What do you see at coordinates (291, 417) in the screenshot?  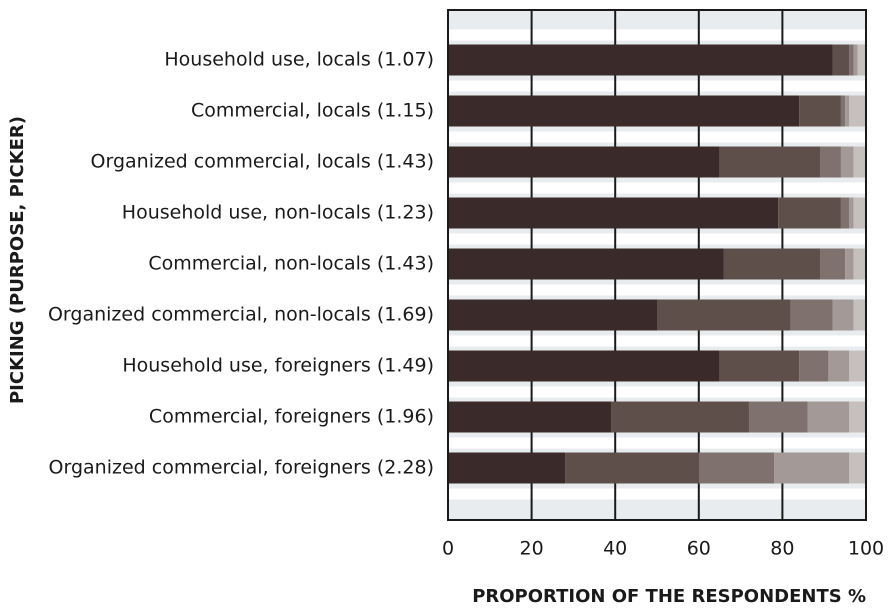 I see `y-tick-label: Commercial, foreigners (1.96)` at bounding box center [291, 417].